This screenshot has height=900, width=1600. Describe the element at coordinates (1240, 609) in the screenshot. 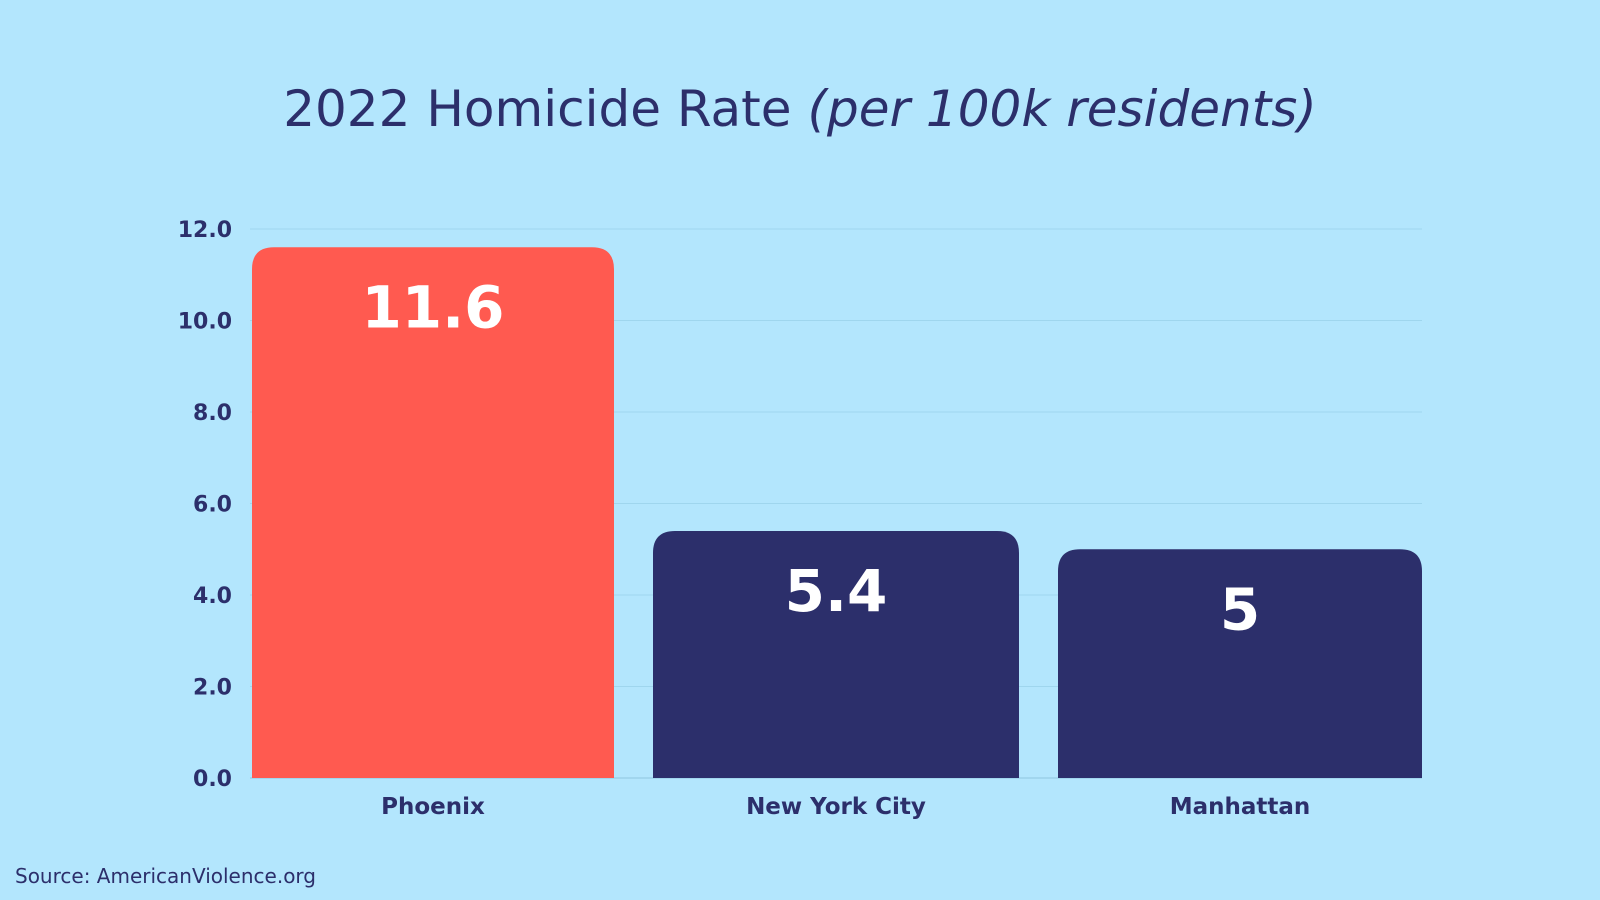

I see `data-label: 5` at that location.